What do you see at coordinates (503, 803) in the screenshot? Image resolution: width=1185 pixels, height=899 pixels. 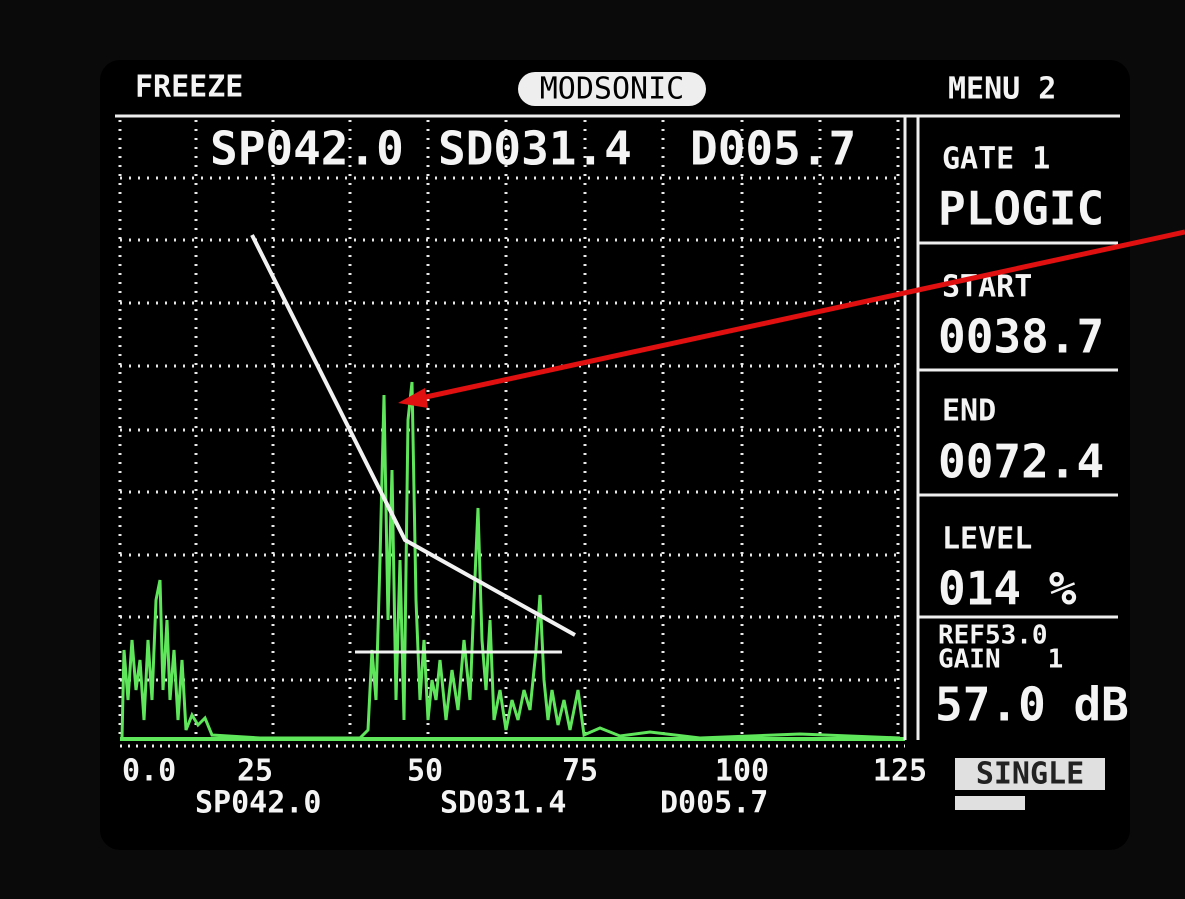 I see `bottom-sd: SD031.4` at bounding box center [503, 803].